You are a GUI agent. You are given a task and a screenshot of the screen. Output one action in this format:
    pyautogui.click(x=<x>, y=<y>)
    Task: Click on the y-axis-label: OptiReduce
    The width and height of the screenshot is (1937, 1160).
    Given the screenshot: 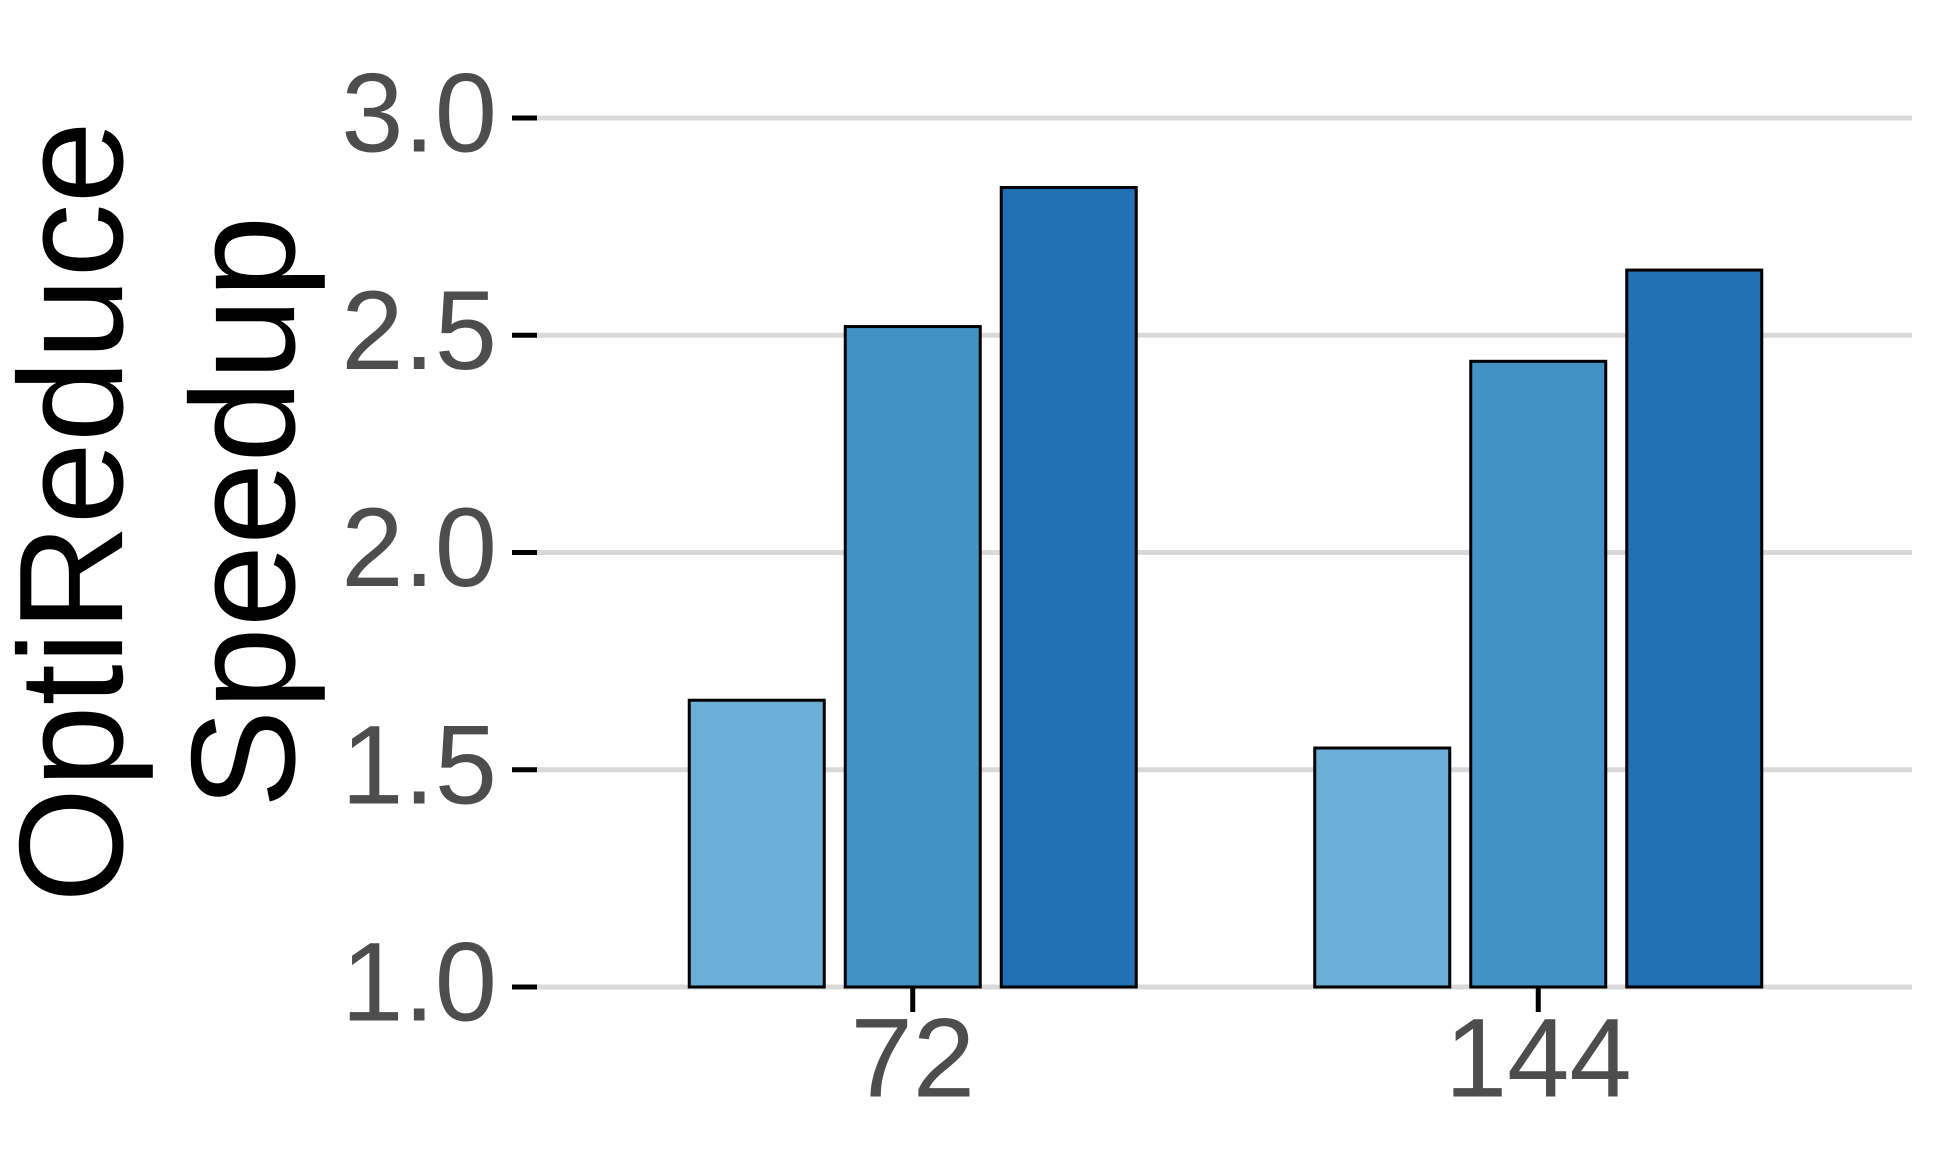 What is the action you would take?
    pyautogui.click(x=77, y=512)
    